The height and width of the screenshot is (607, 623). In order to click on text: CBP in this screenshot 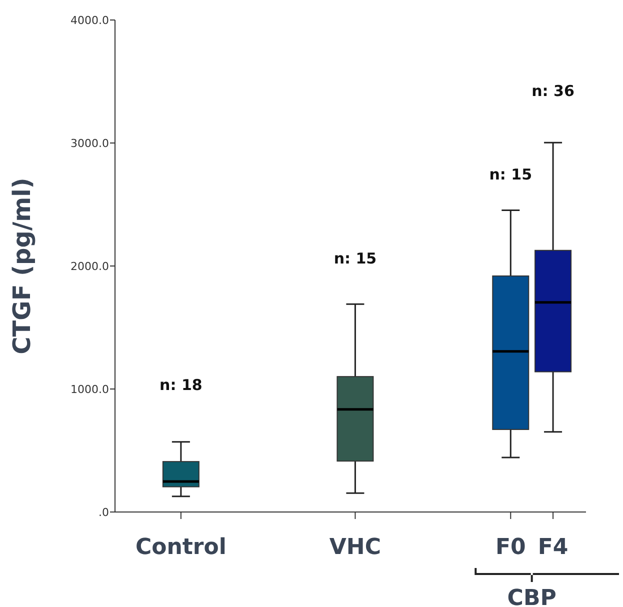, I will do `click(531, 596)`.